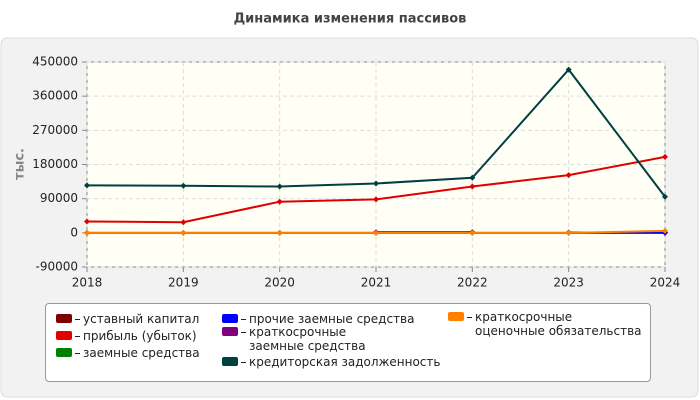  I want to click on legend-item: заемные средства, so click(136, 353).